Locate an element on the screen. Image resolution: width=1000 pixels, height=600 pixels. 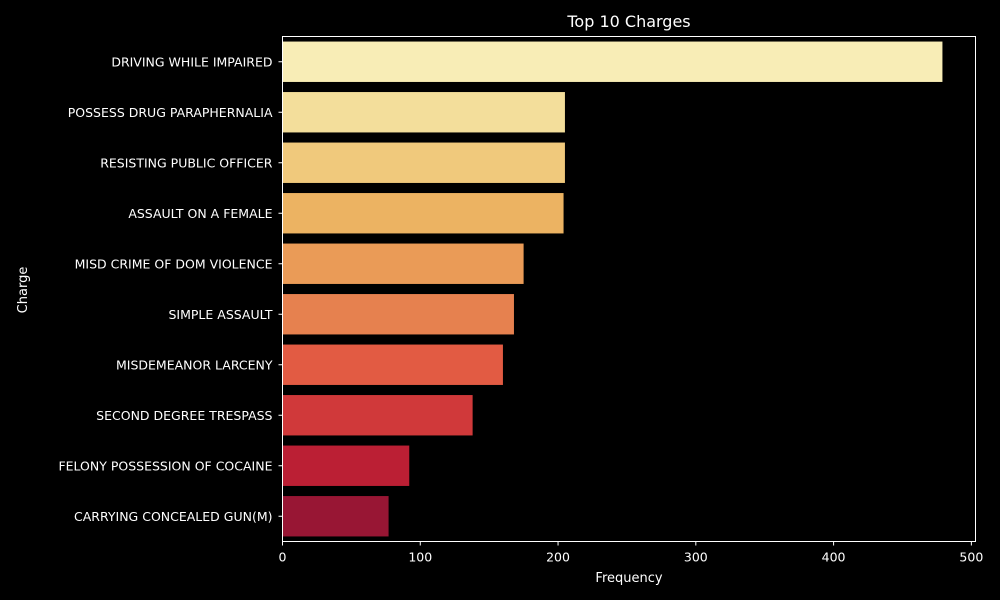
x-tick-label: 400 is located at coordinates (834, 557).